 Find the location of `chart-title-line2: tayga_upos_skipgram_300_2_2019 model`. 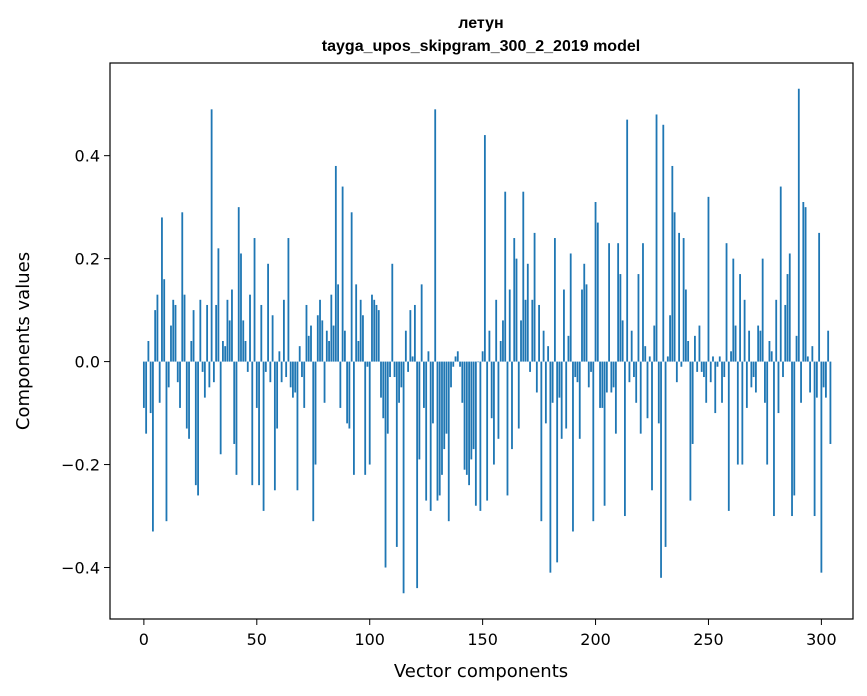

chart-title-line2: tayga_upos_skipgram_300_2_2019 model is located at coordinates (481, 46).